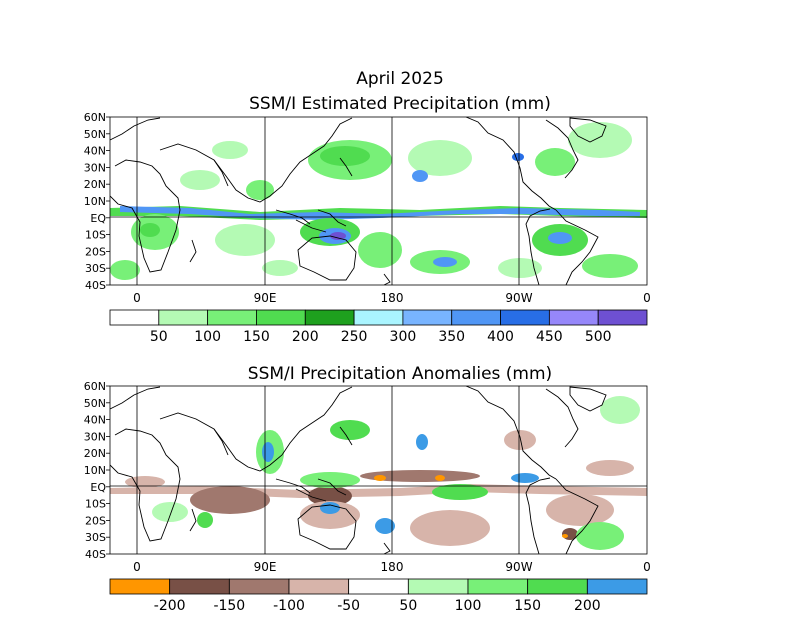 The height and width of the screenshot is (618, 800). Describe the element at coordinates (451, 337) in the screenshot. I see `colorbar-label: 350` at that location.